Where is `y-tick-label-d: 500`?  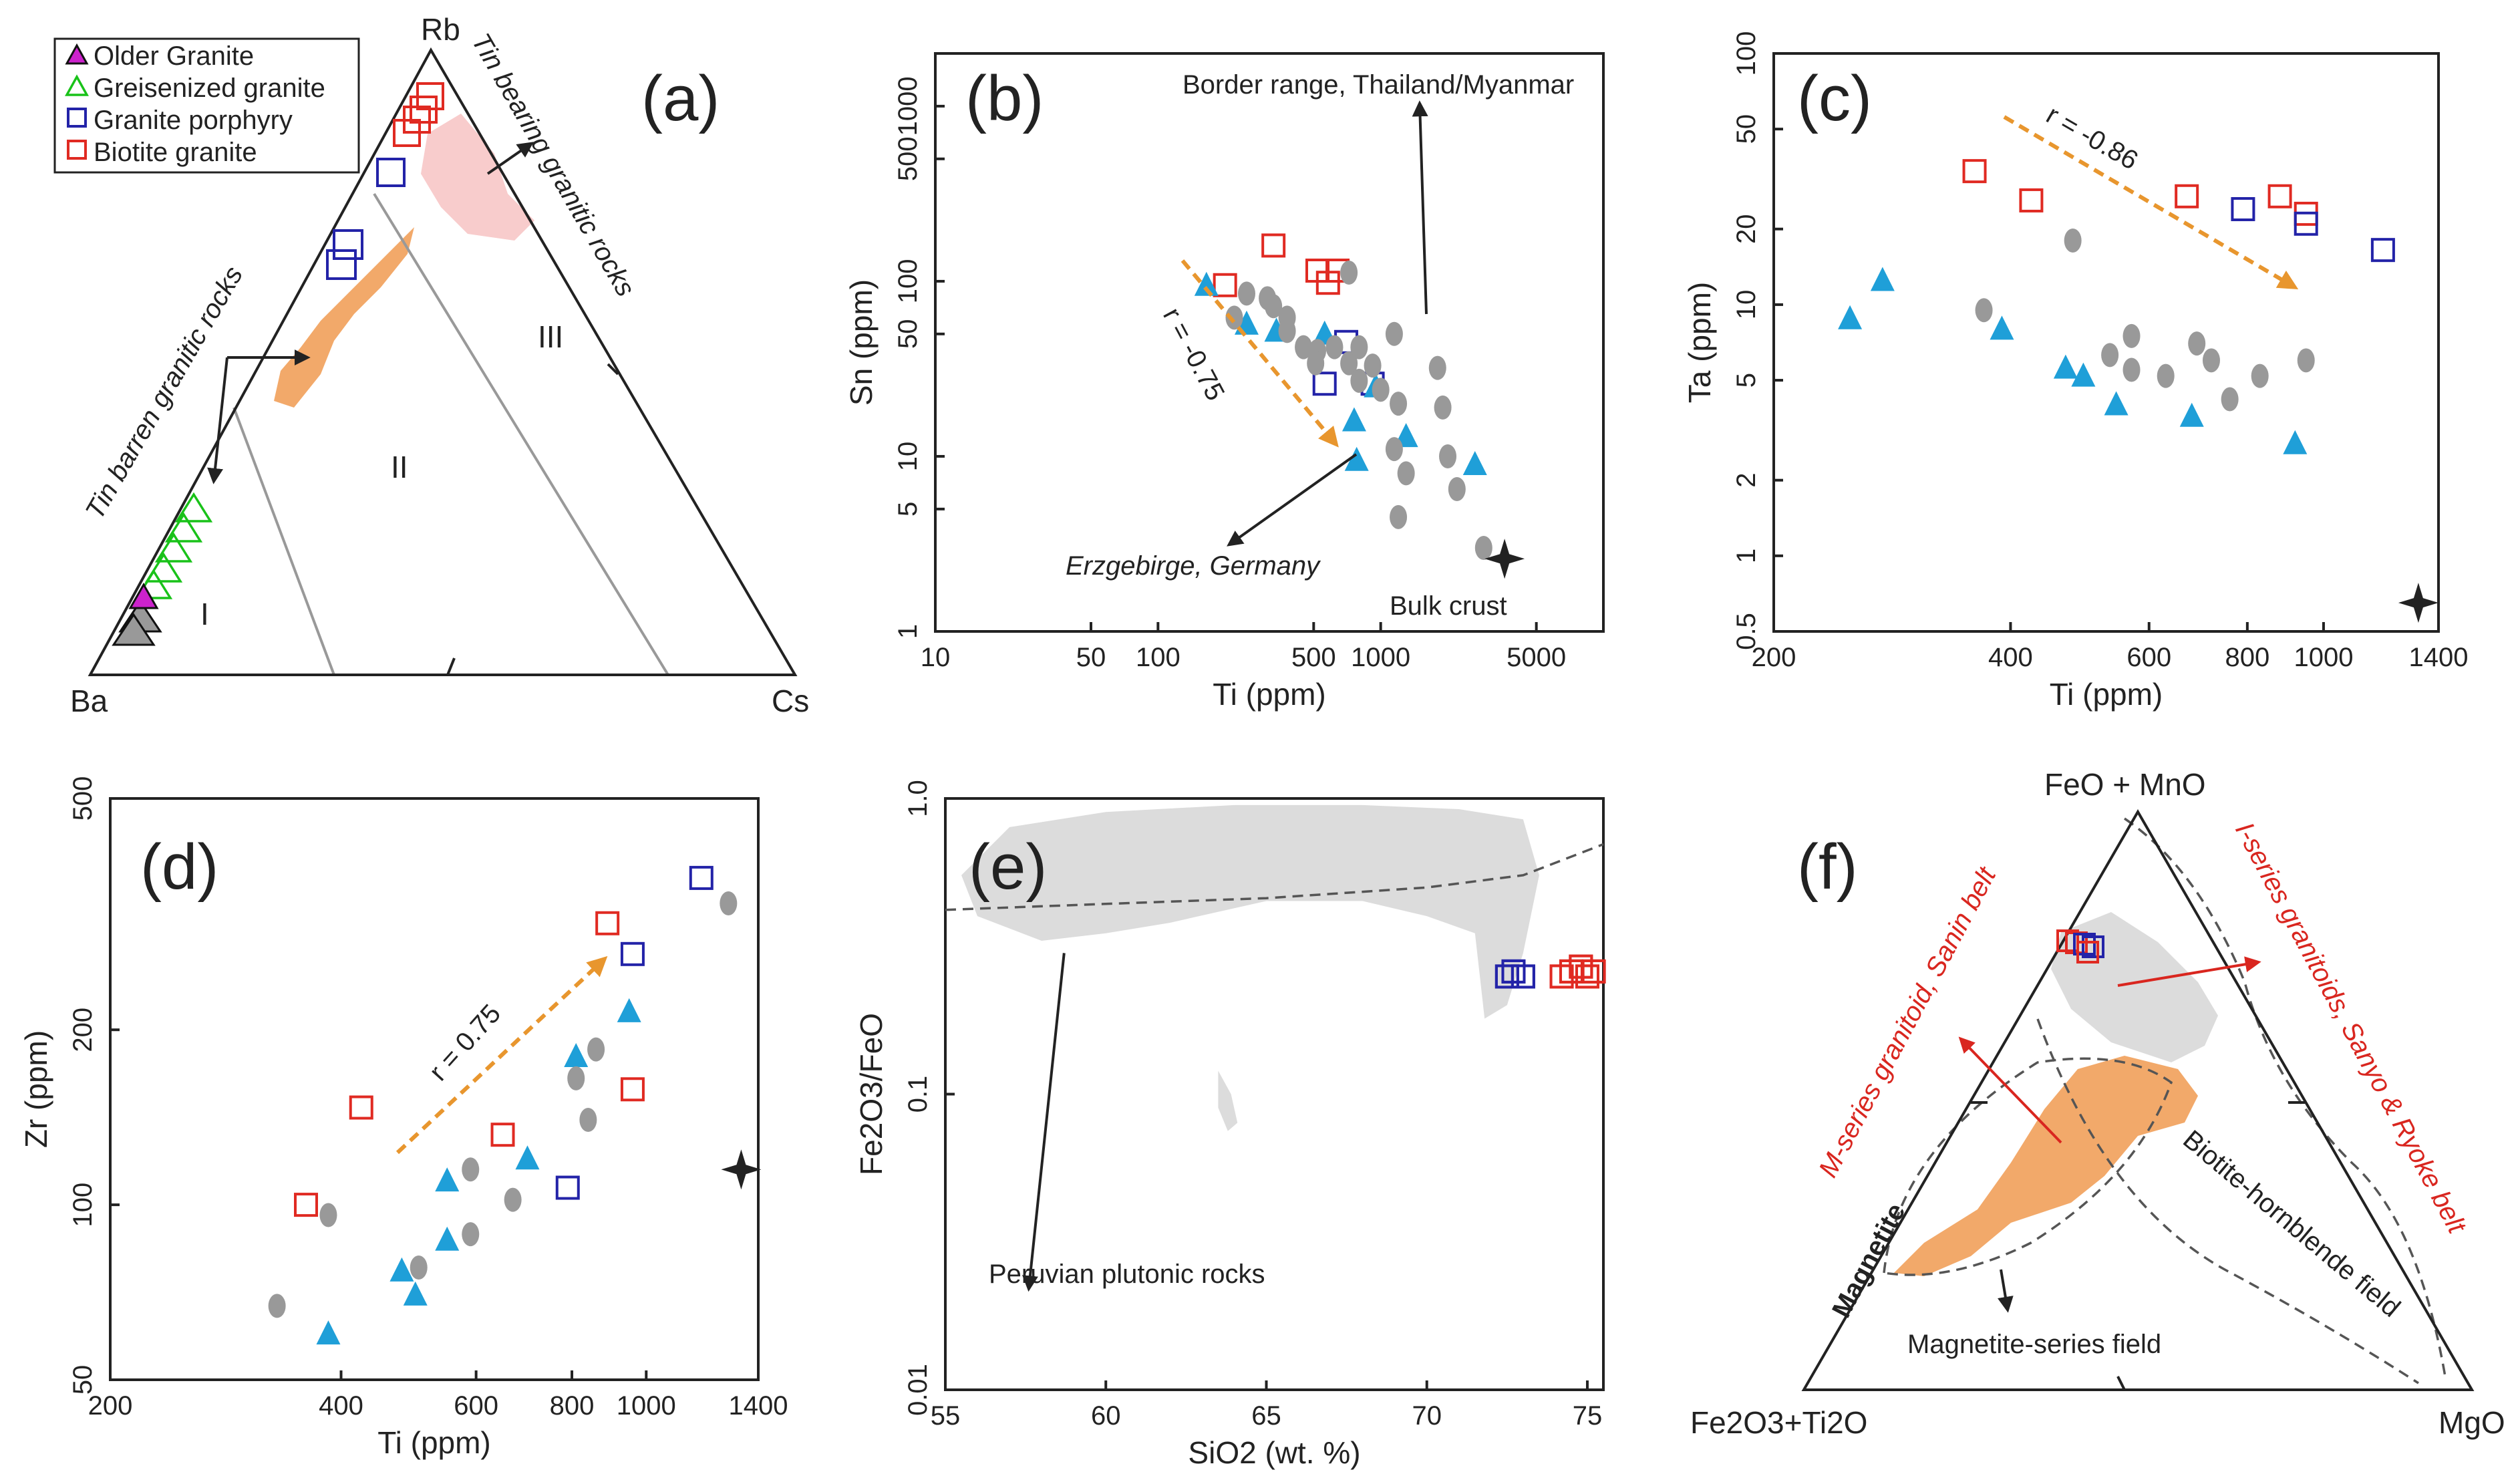
y-tick-label-d: 500 is located at coordinates (83, 798).